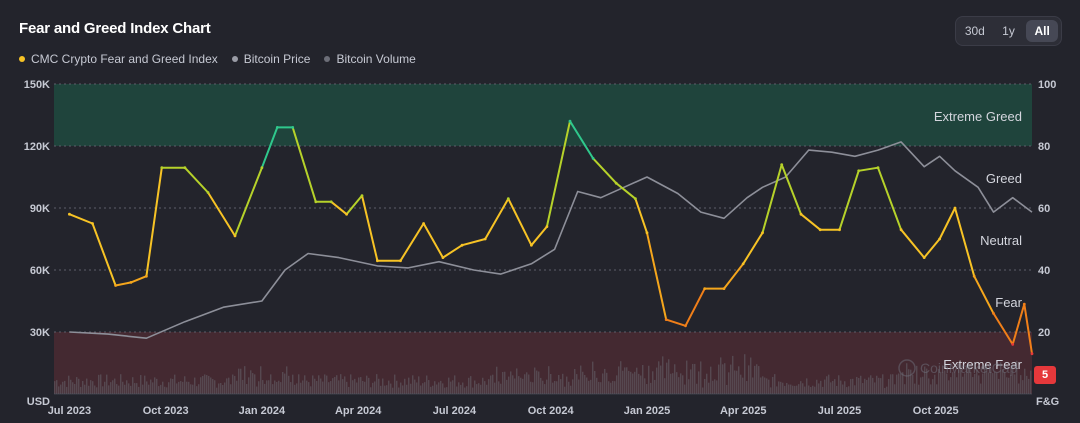  What do you see at coordinates (743, 411) in the screenshot?
I see `x-axis-tick: Apr 2025` at bounding box center [743, 411].